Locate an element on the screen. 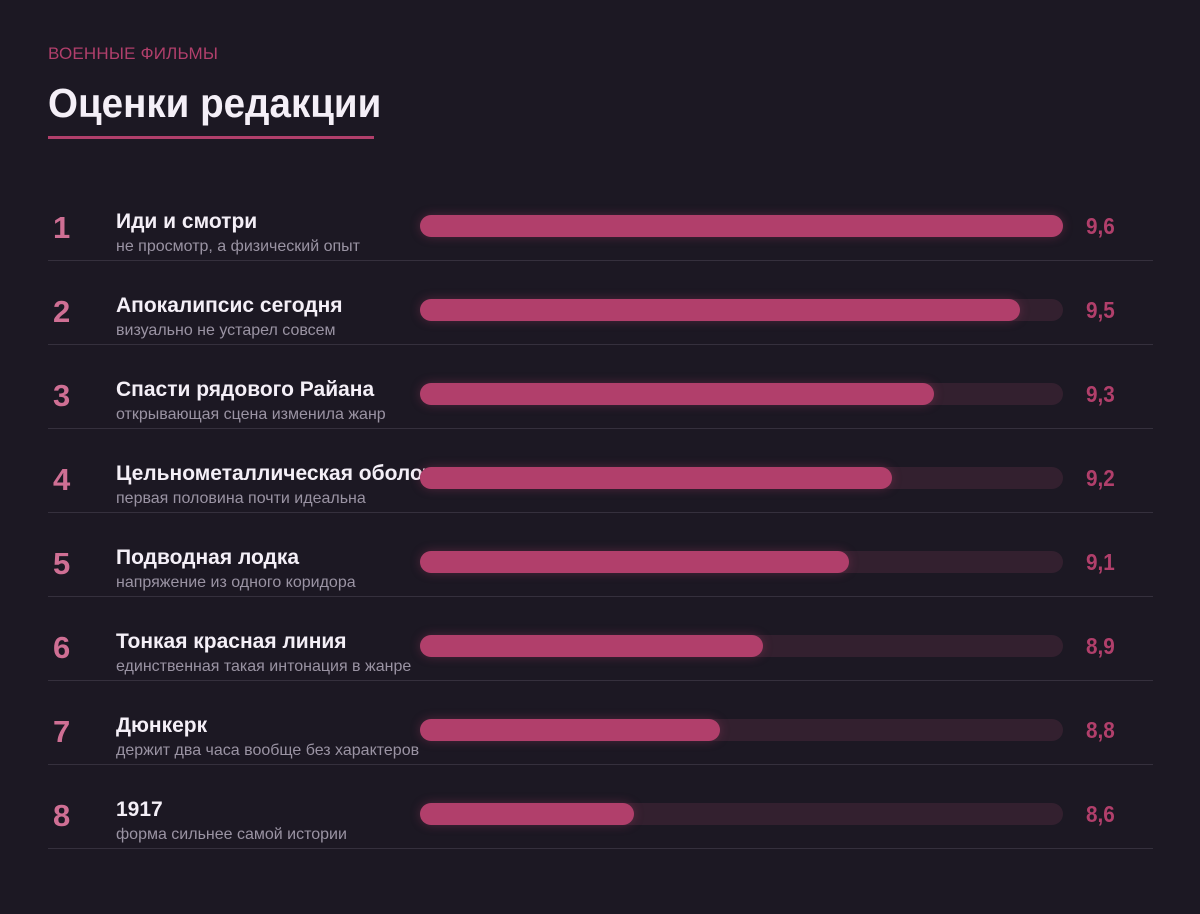 Image resolution: width=1200 pixels, height=914 pixels. film-note: держит два часа вообще без характеров is located at coordinates (268, 750).